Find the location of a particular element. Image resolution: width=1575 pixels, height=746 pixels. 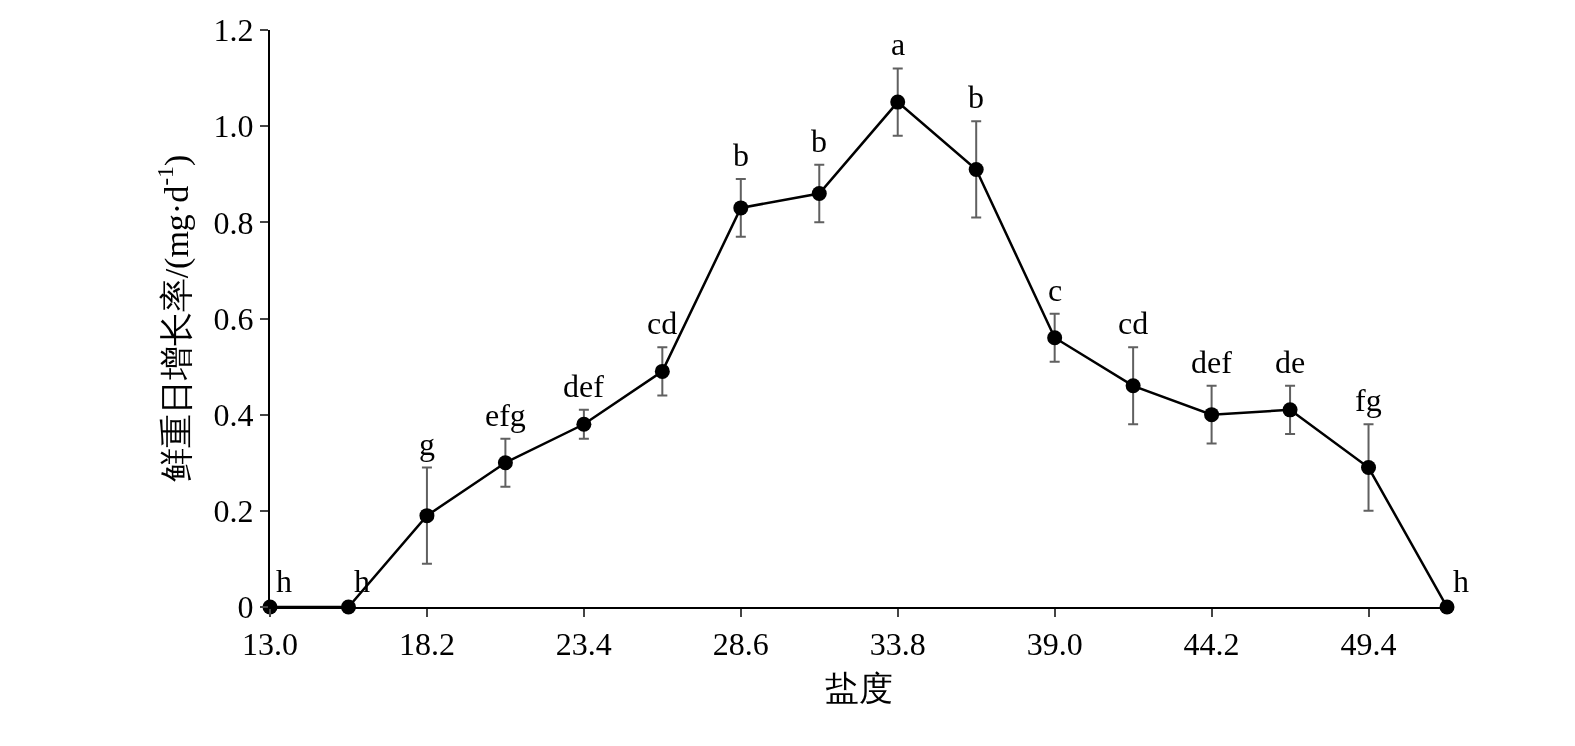

x-tick-label: 49.4 is located at coordinates (1368, 644).